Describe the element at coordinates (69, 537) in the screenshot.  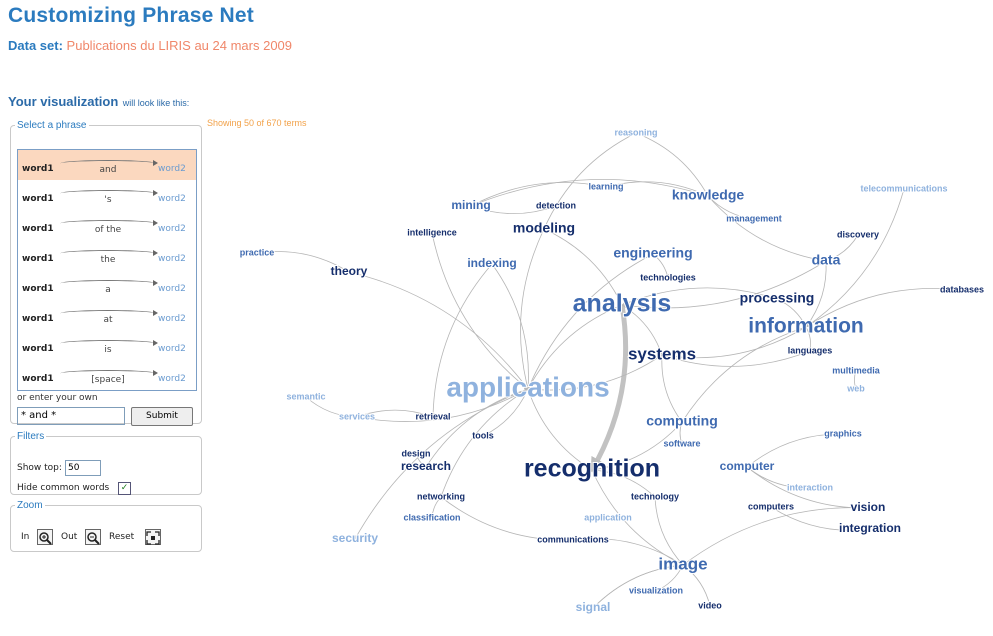
I see `zoom-out-label: Out` at that location.